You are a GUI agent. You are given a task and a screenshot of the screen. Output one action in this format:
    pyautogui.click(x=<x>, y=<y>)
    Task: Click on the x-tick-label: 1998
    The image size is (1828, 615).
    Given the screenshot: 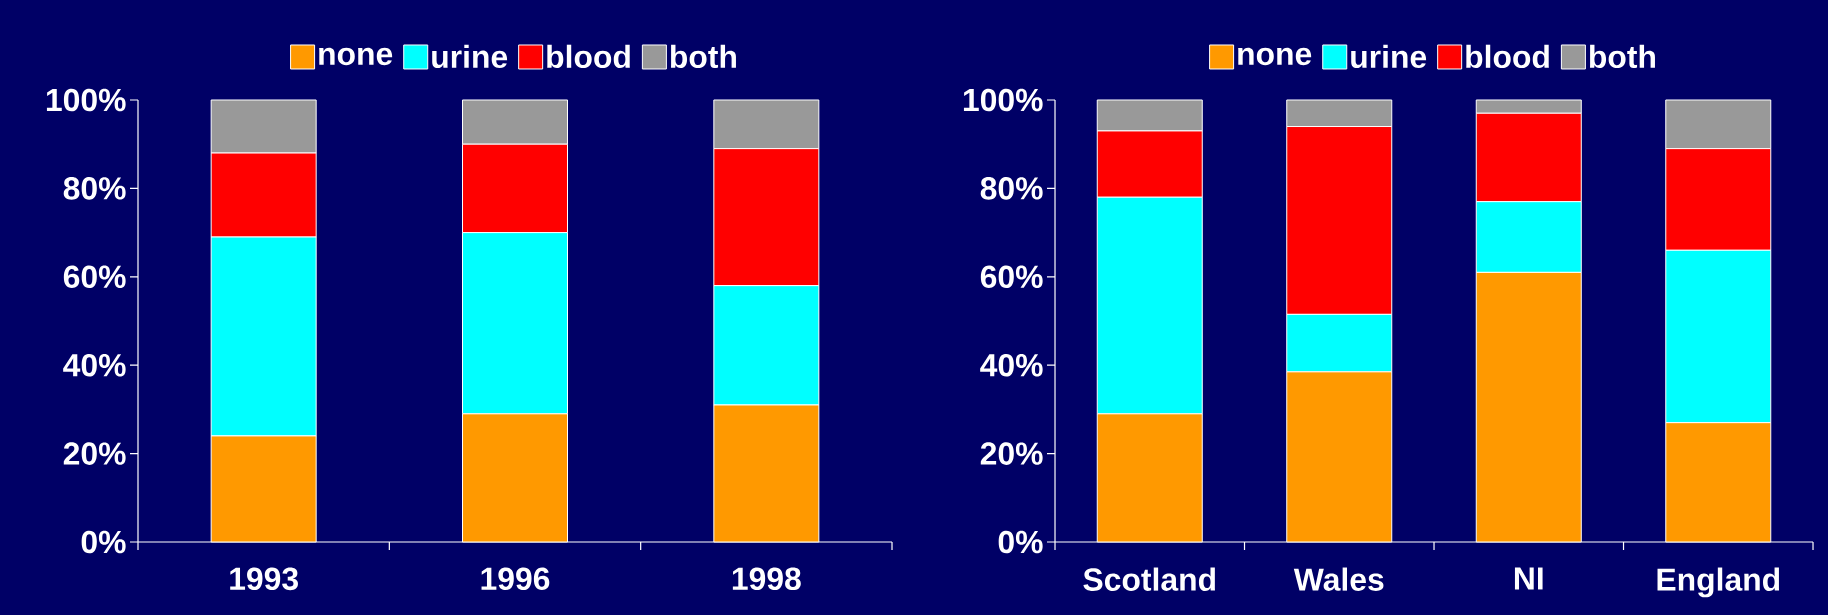 What is the action you would take?
    pyautogui.click(x=766, y=579)
    